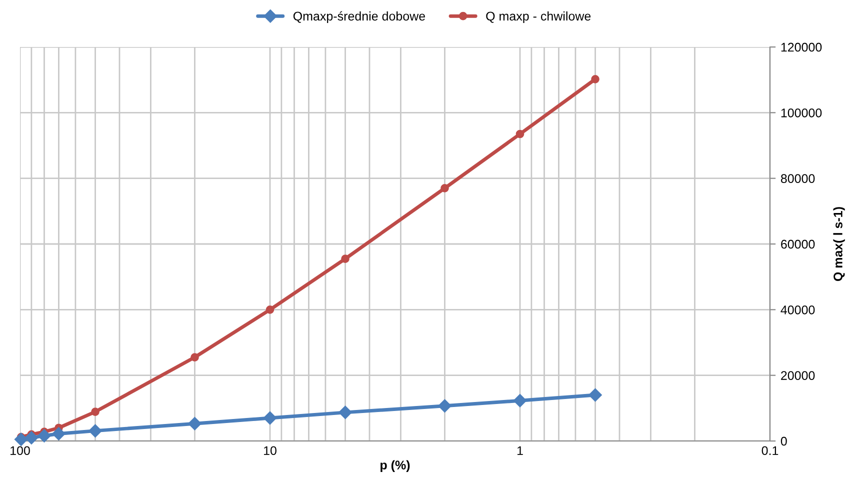  I want to click on legend-label: Qmaxp-średnie dobowe, so click(359, 17).